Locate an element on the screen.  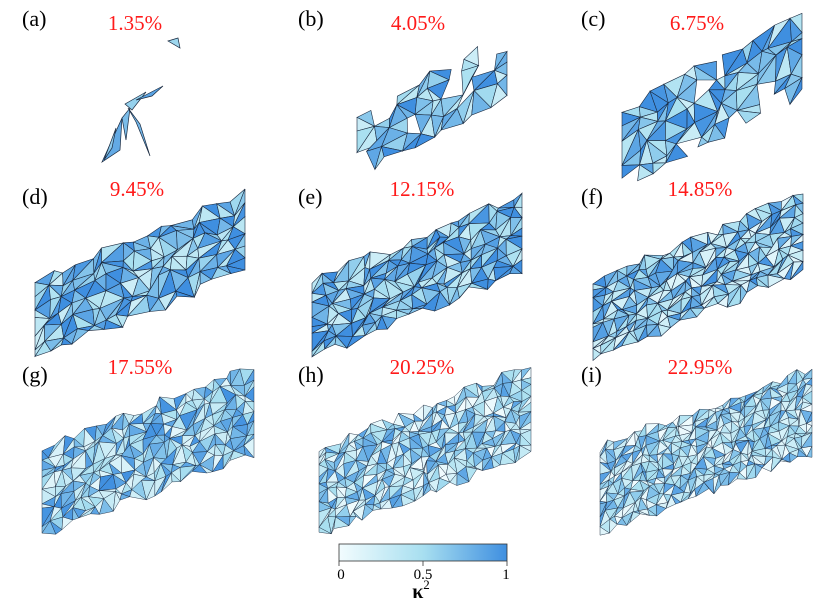
percent-label-d: 9.45% is located at coordinates (137, 189).